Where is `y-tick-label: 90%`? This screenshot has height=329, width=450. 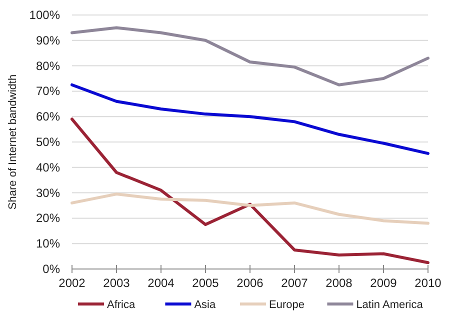
y-tick-label: 90% is located at coordinates (48, 40).